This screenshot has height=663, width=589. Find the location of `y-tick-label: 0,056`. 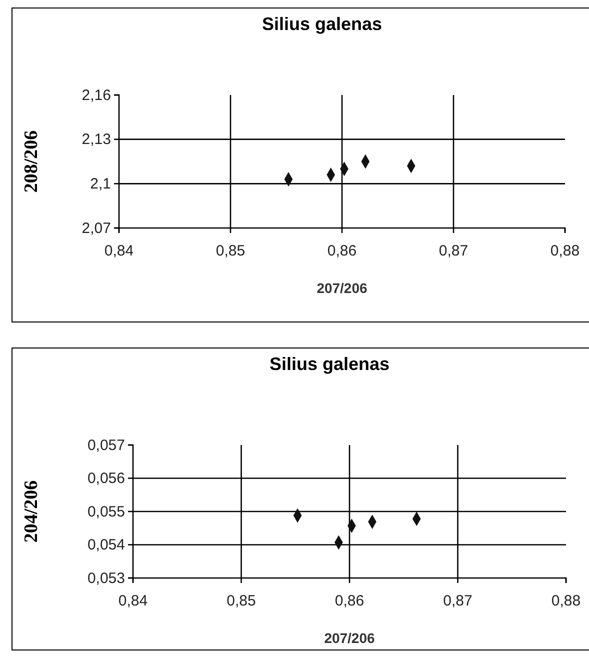

y-tick-label: 0,056 is located at coordinates (106, 479).